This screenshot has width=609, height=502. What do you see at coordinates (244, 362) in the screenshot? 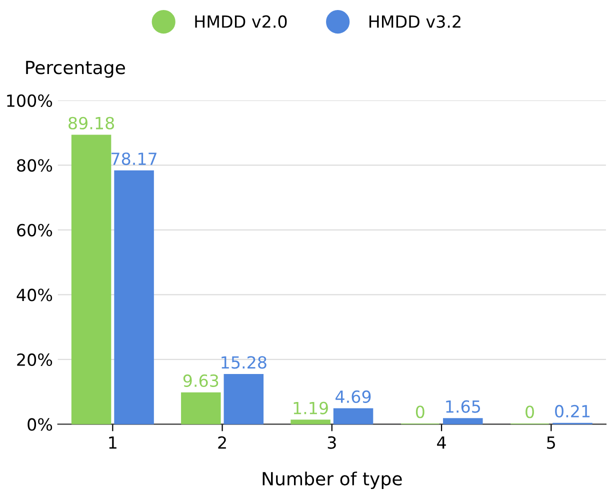
I see `data-label: 15.28` at bounding box center [244, 362].